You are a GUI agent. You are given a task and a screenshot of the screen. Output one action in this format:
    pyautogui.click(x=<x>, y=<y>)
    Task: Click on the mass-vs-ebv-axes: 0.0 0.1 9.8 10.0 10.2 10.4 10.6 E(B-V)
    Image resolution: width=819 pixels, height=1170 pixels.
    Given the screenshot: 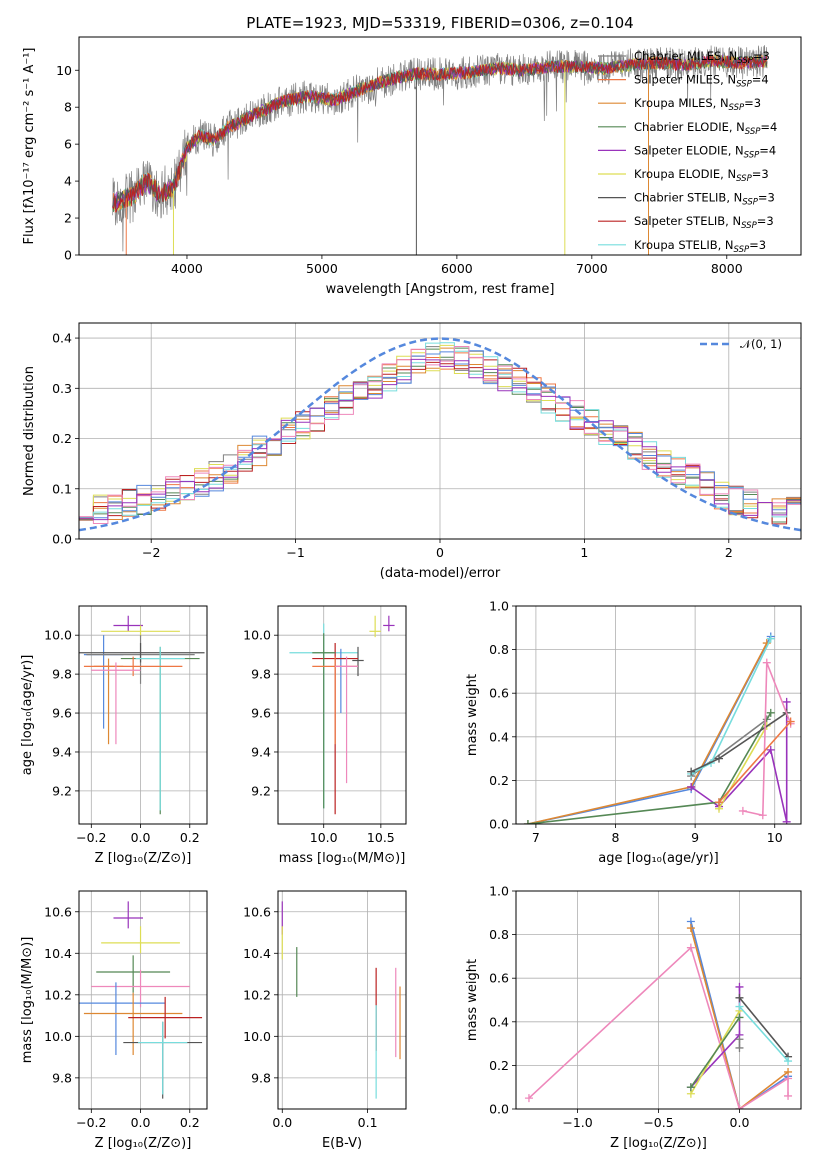 What is the action you would take?
    pyautogui.click(x=324, y=1021)
    